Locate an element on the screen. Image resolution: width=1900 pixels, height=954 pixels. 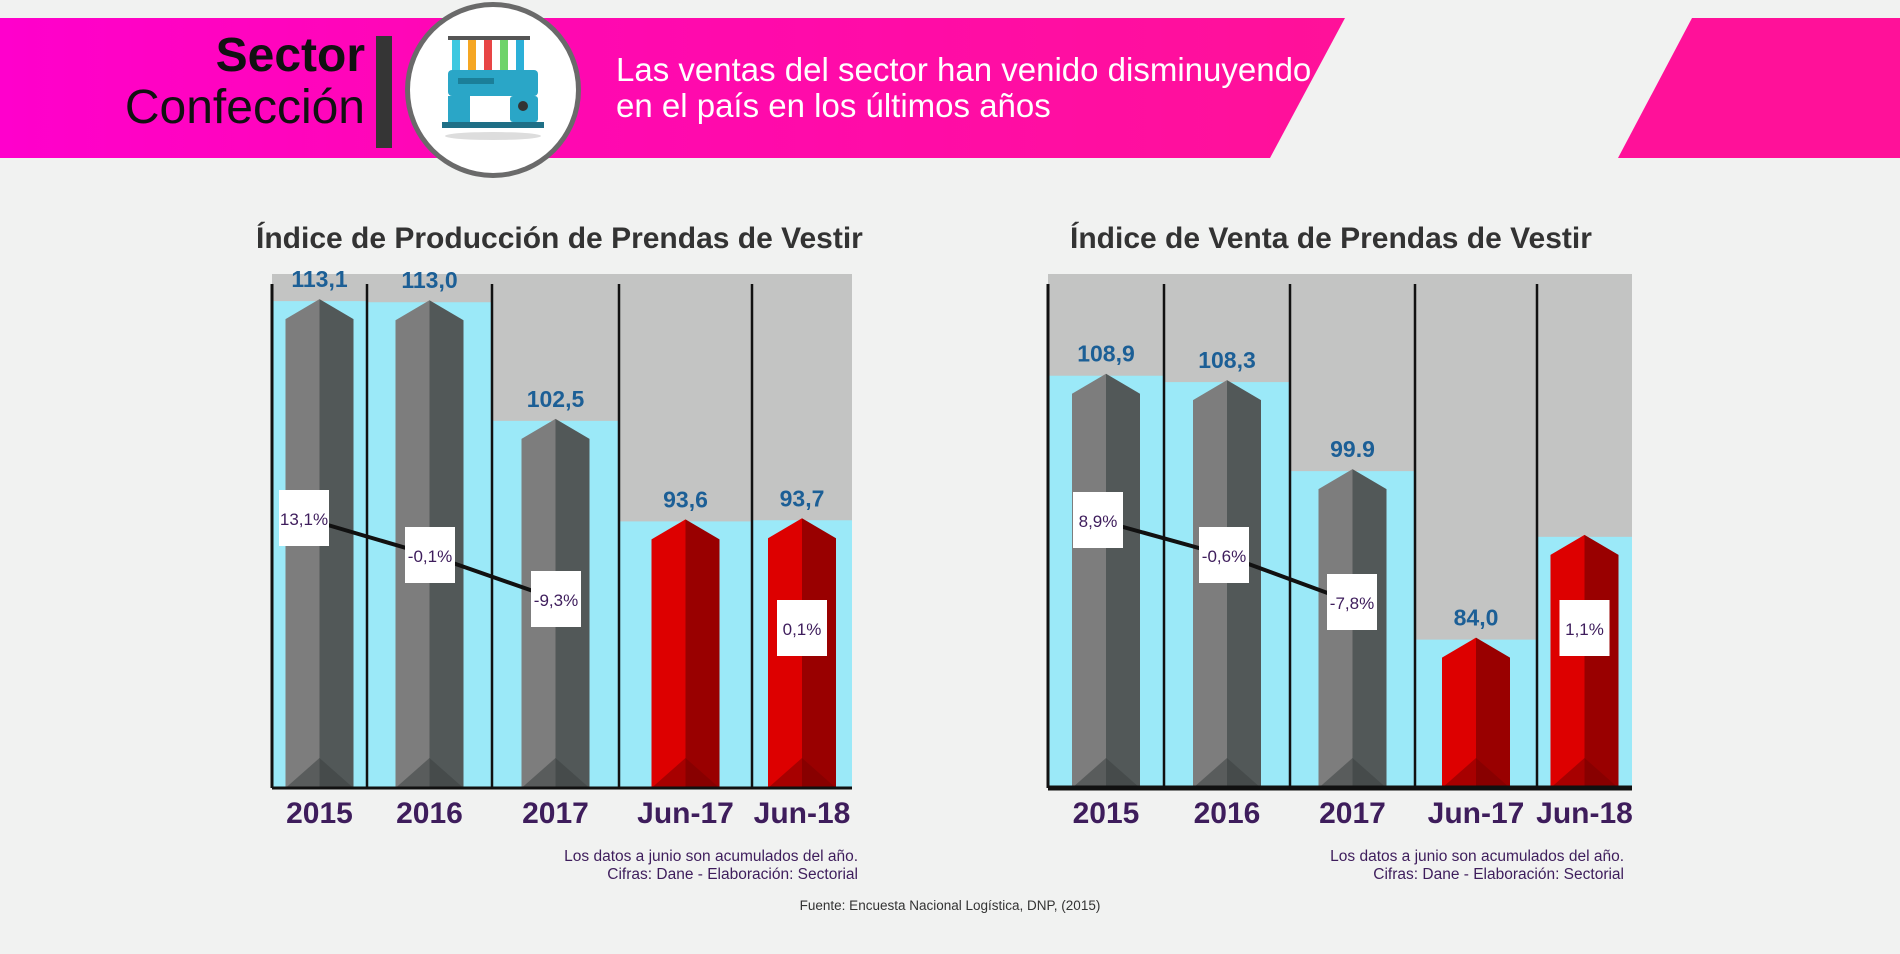
growth-label: -9,3% is located at coordinates (556, 600).